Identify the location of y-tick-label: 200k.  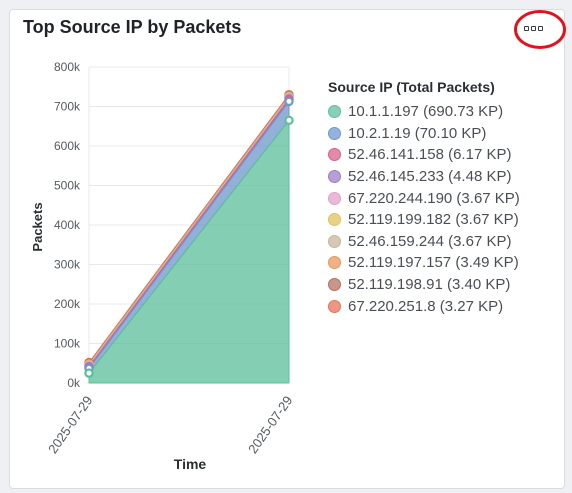
(67, 304).